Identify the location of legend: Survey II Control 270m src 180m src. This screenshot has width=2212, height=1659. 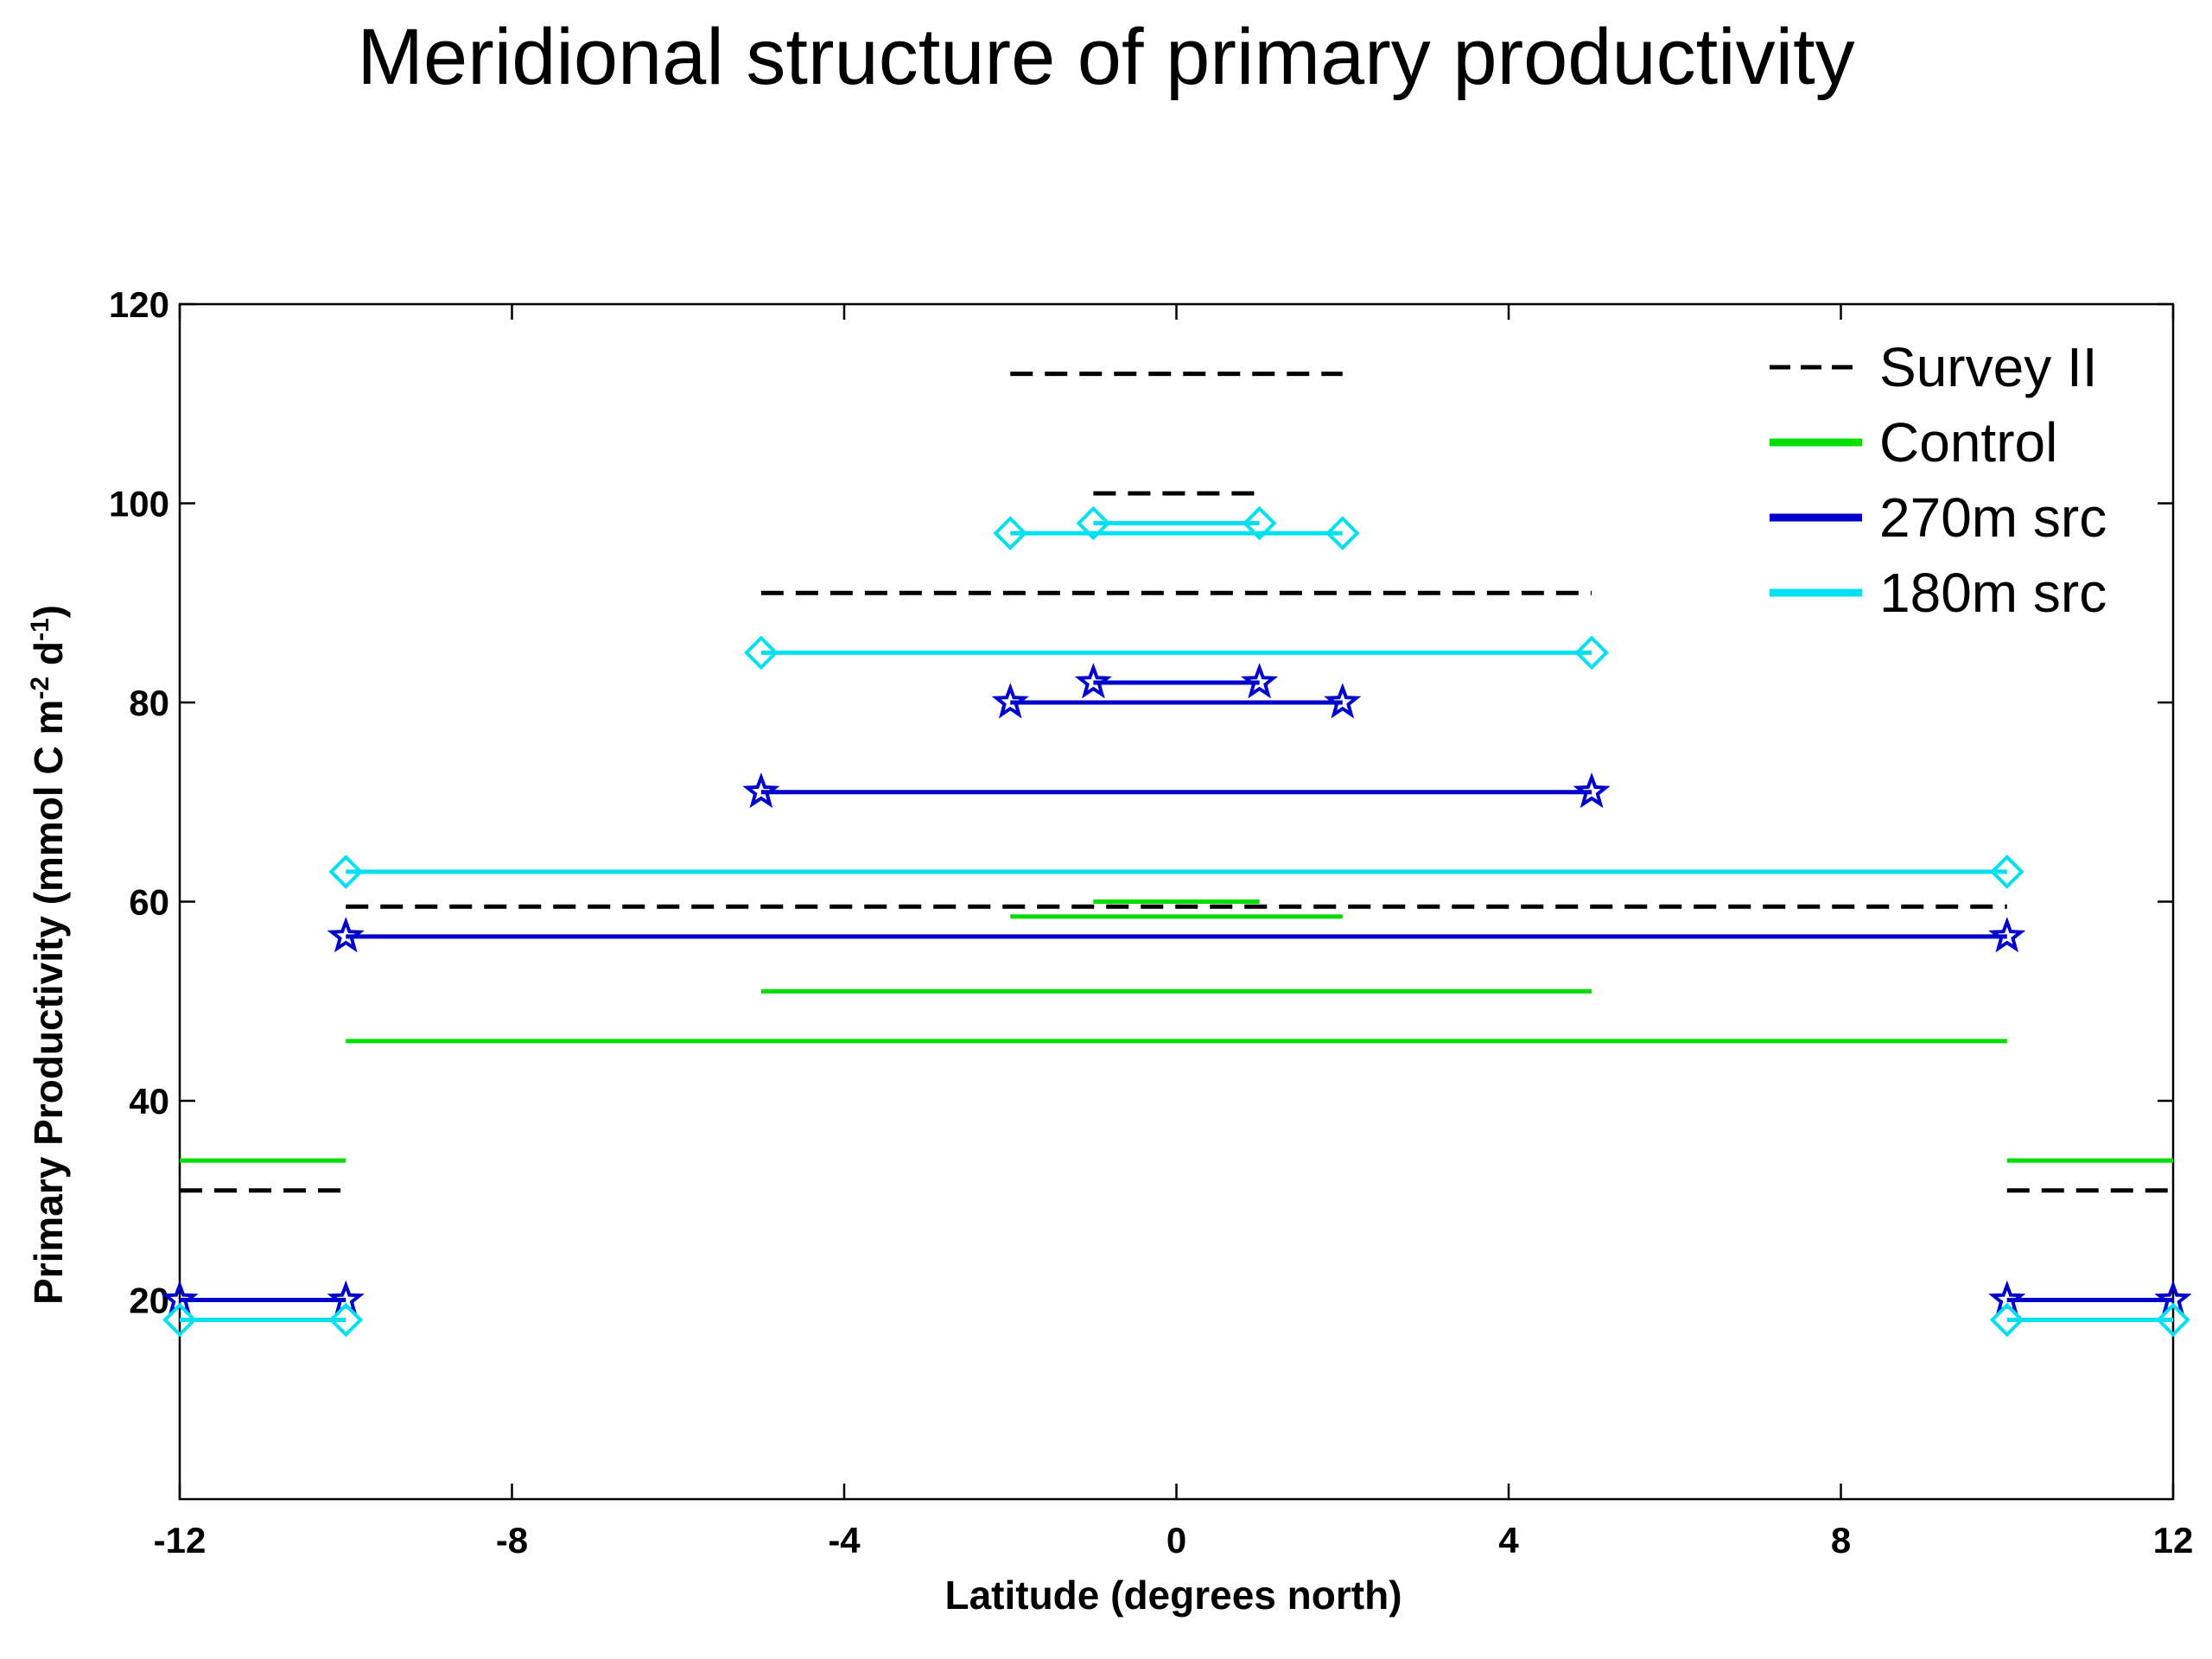
(1938, 480).